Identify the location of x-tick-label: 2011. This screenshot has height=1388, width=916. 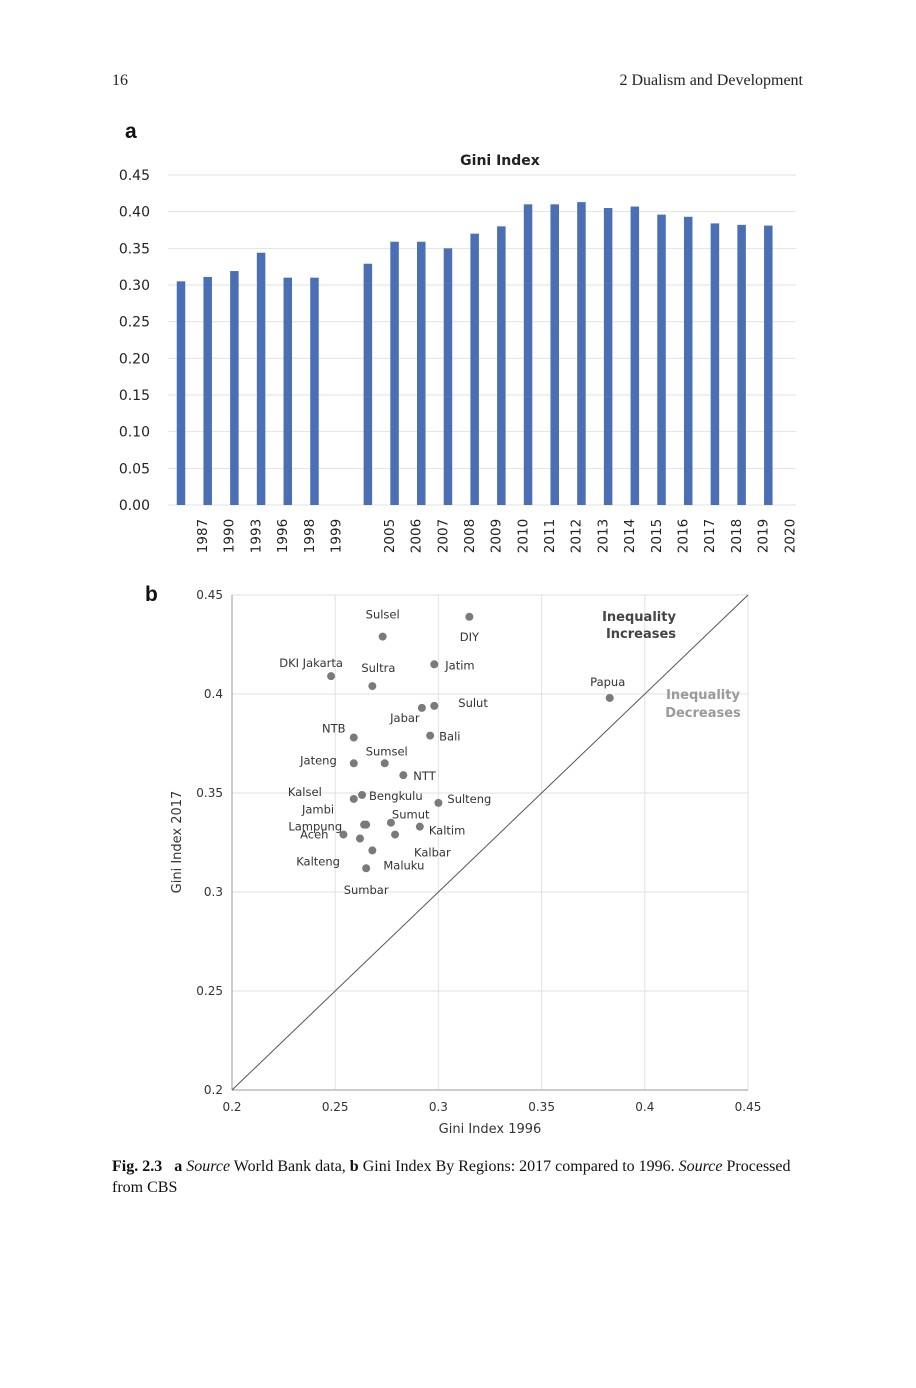
(550, 536).